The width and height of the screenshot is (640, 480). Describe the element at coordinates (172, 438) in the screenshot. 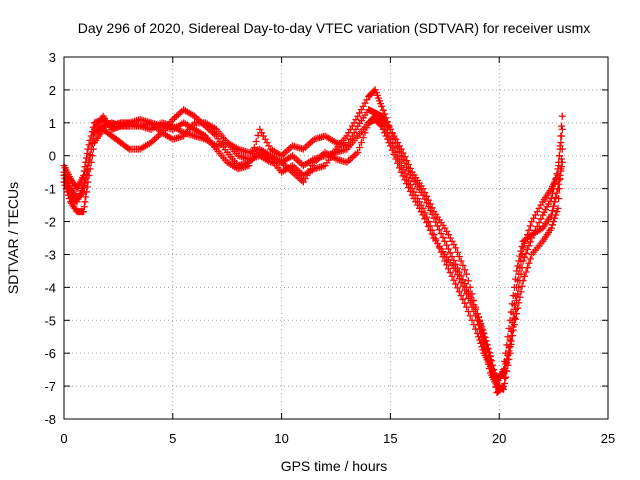

I see `x-tick-label: 5` at that location.